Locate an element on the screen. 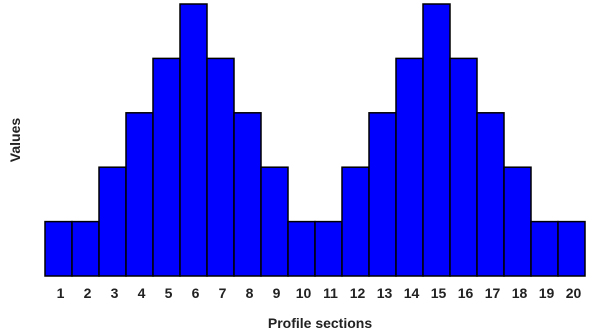 This screenshot has width=595, height=336. x-tick-label: 1 is located at coordinates (61, 293).